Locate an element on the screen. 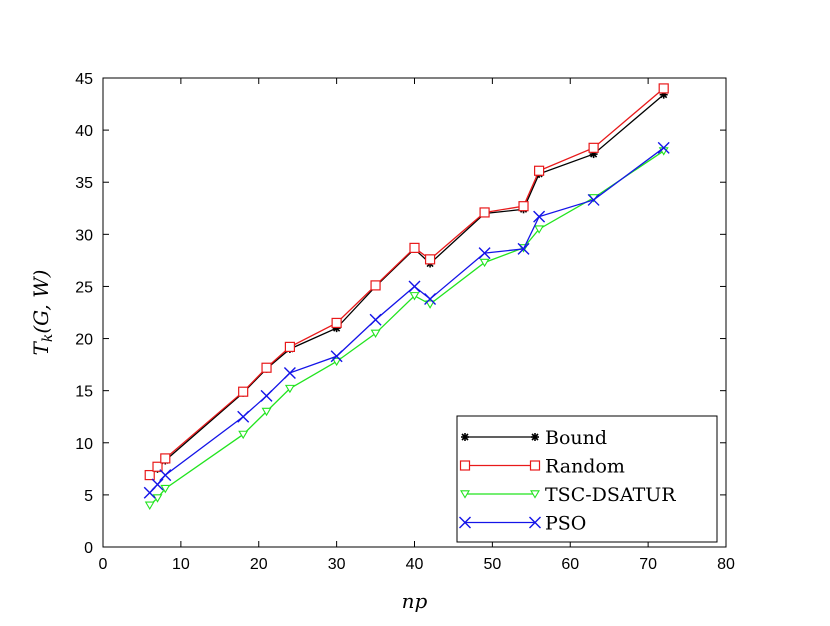 This screenshot has width=830, height=626. y-tick-label: 15 is located at coordinates (84, 392).